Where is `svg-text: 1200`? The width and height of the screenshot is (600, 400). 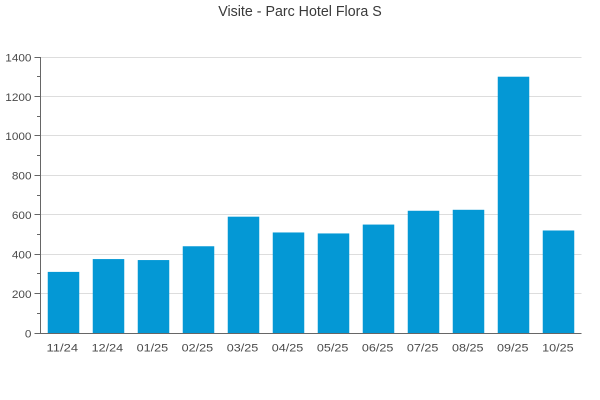
svg-text: 1200 is located at coordinates (18, 98).